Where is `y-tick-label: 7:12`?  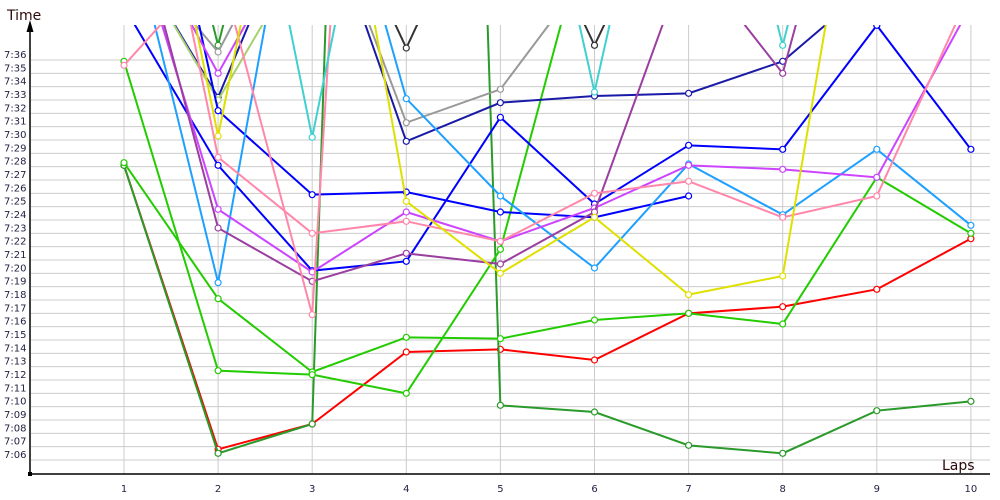
y-tick-label: 7:12 is located at coordinates (15, 375).